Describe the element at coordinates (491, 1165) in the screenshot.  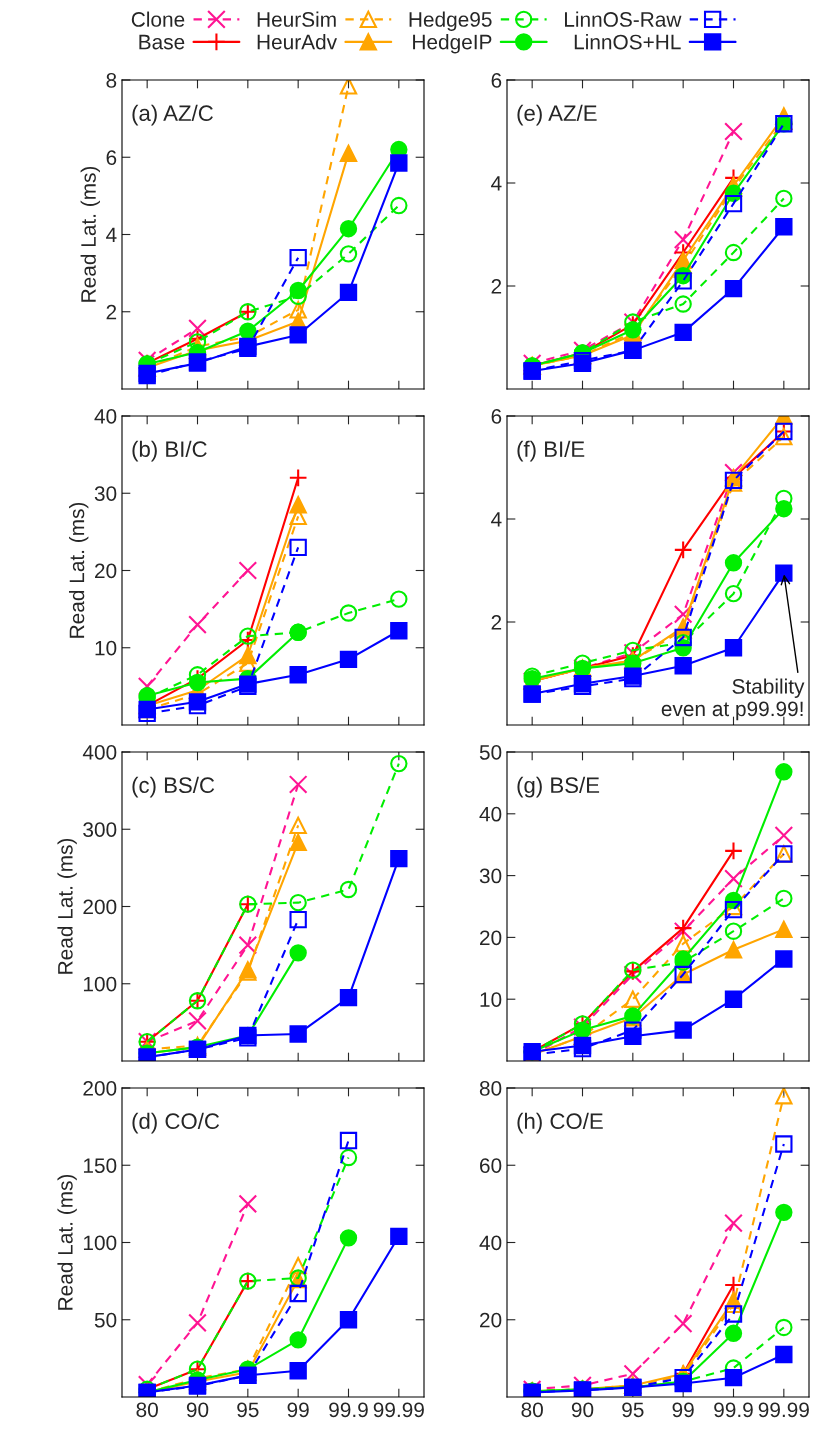
I see `y-tick-label: 60` at that location.